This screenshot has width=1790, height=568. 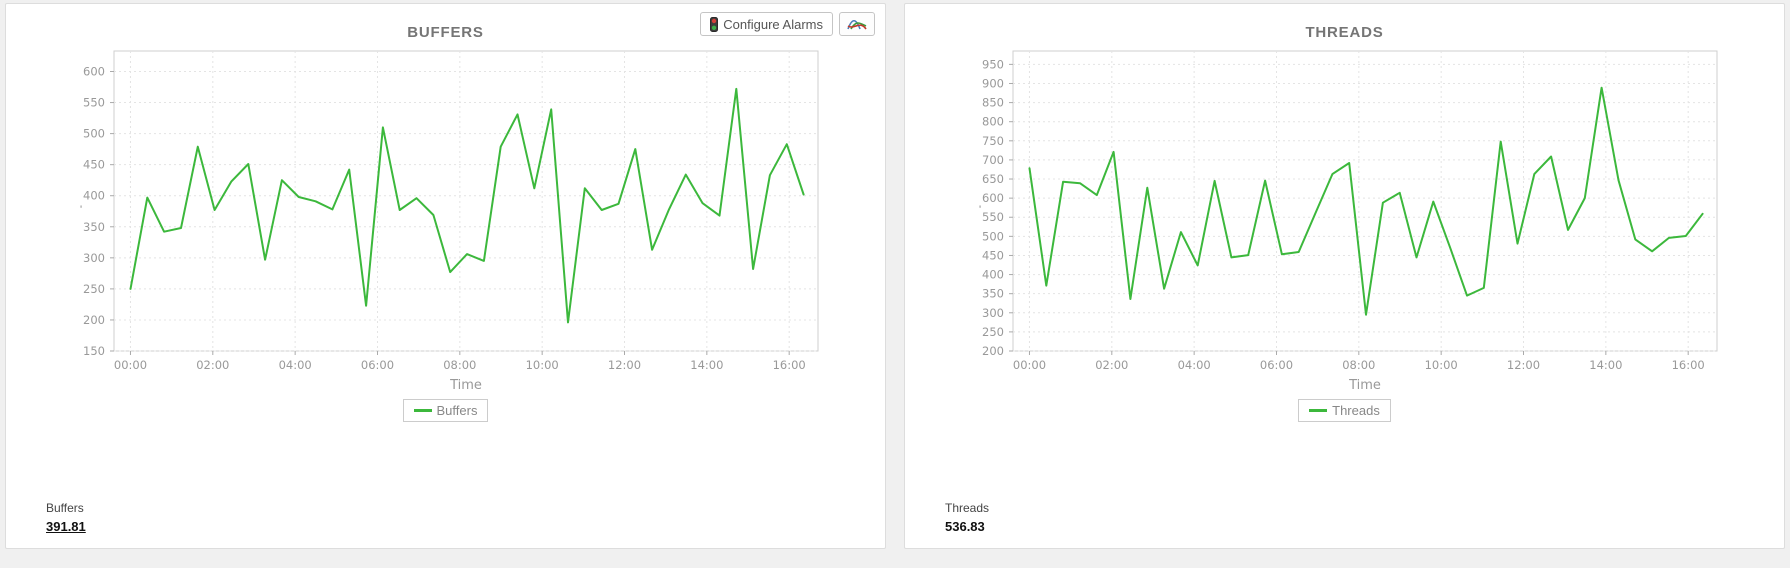 I want to click on buffers-stat-label: Buffers, so click(x=65, y=507).